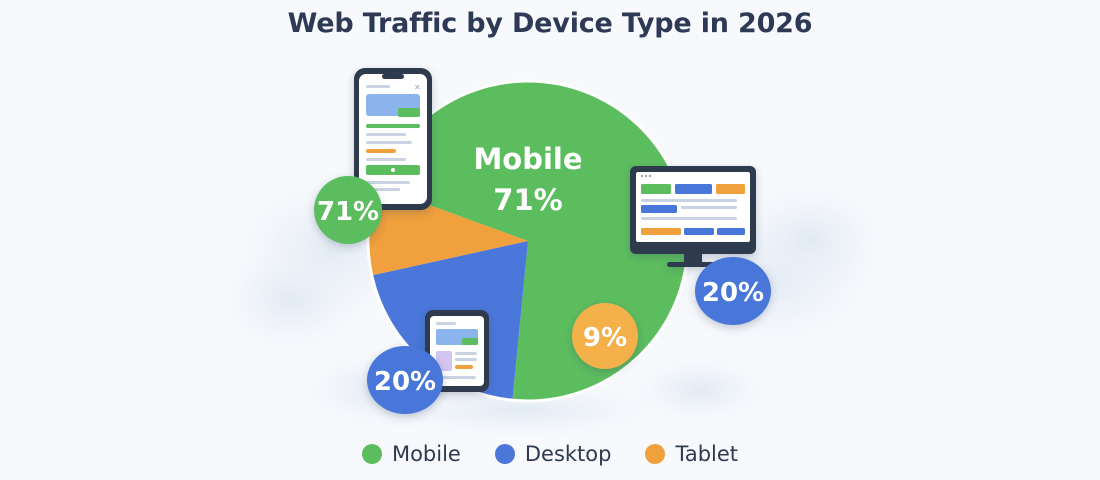  What do you see at coordinates (426, 454) in the screenshot?
I see `legend-label-mobile: Mobile` at bounding box center [426, 454].